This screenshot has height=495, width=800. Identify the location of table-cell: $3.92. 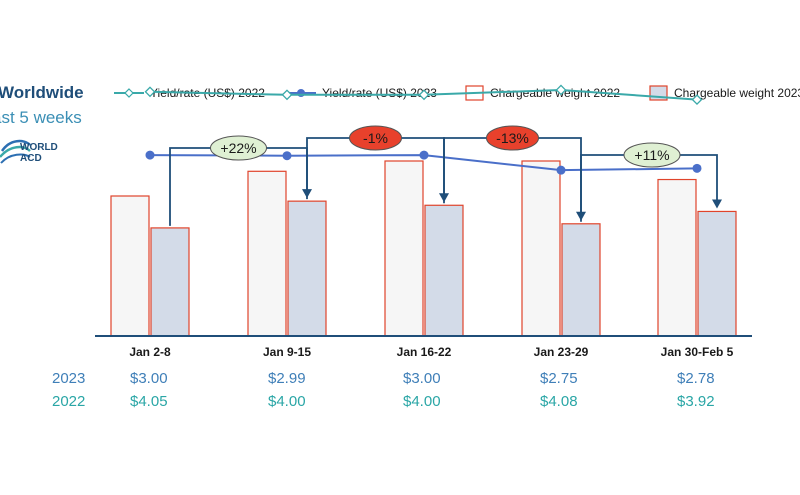
(696, 401).